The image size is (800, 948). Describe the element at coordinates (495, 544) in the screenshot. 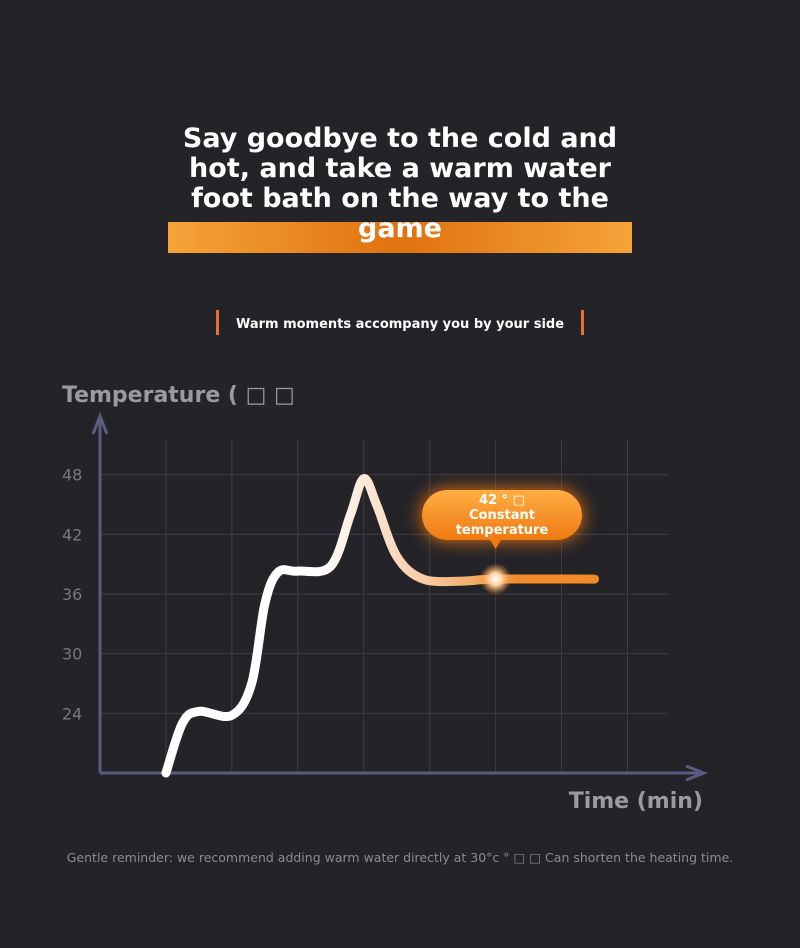

I see `annotation-pointer` at that location.